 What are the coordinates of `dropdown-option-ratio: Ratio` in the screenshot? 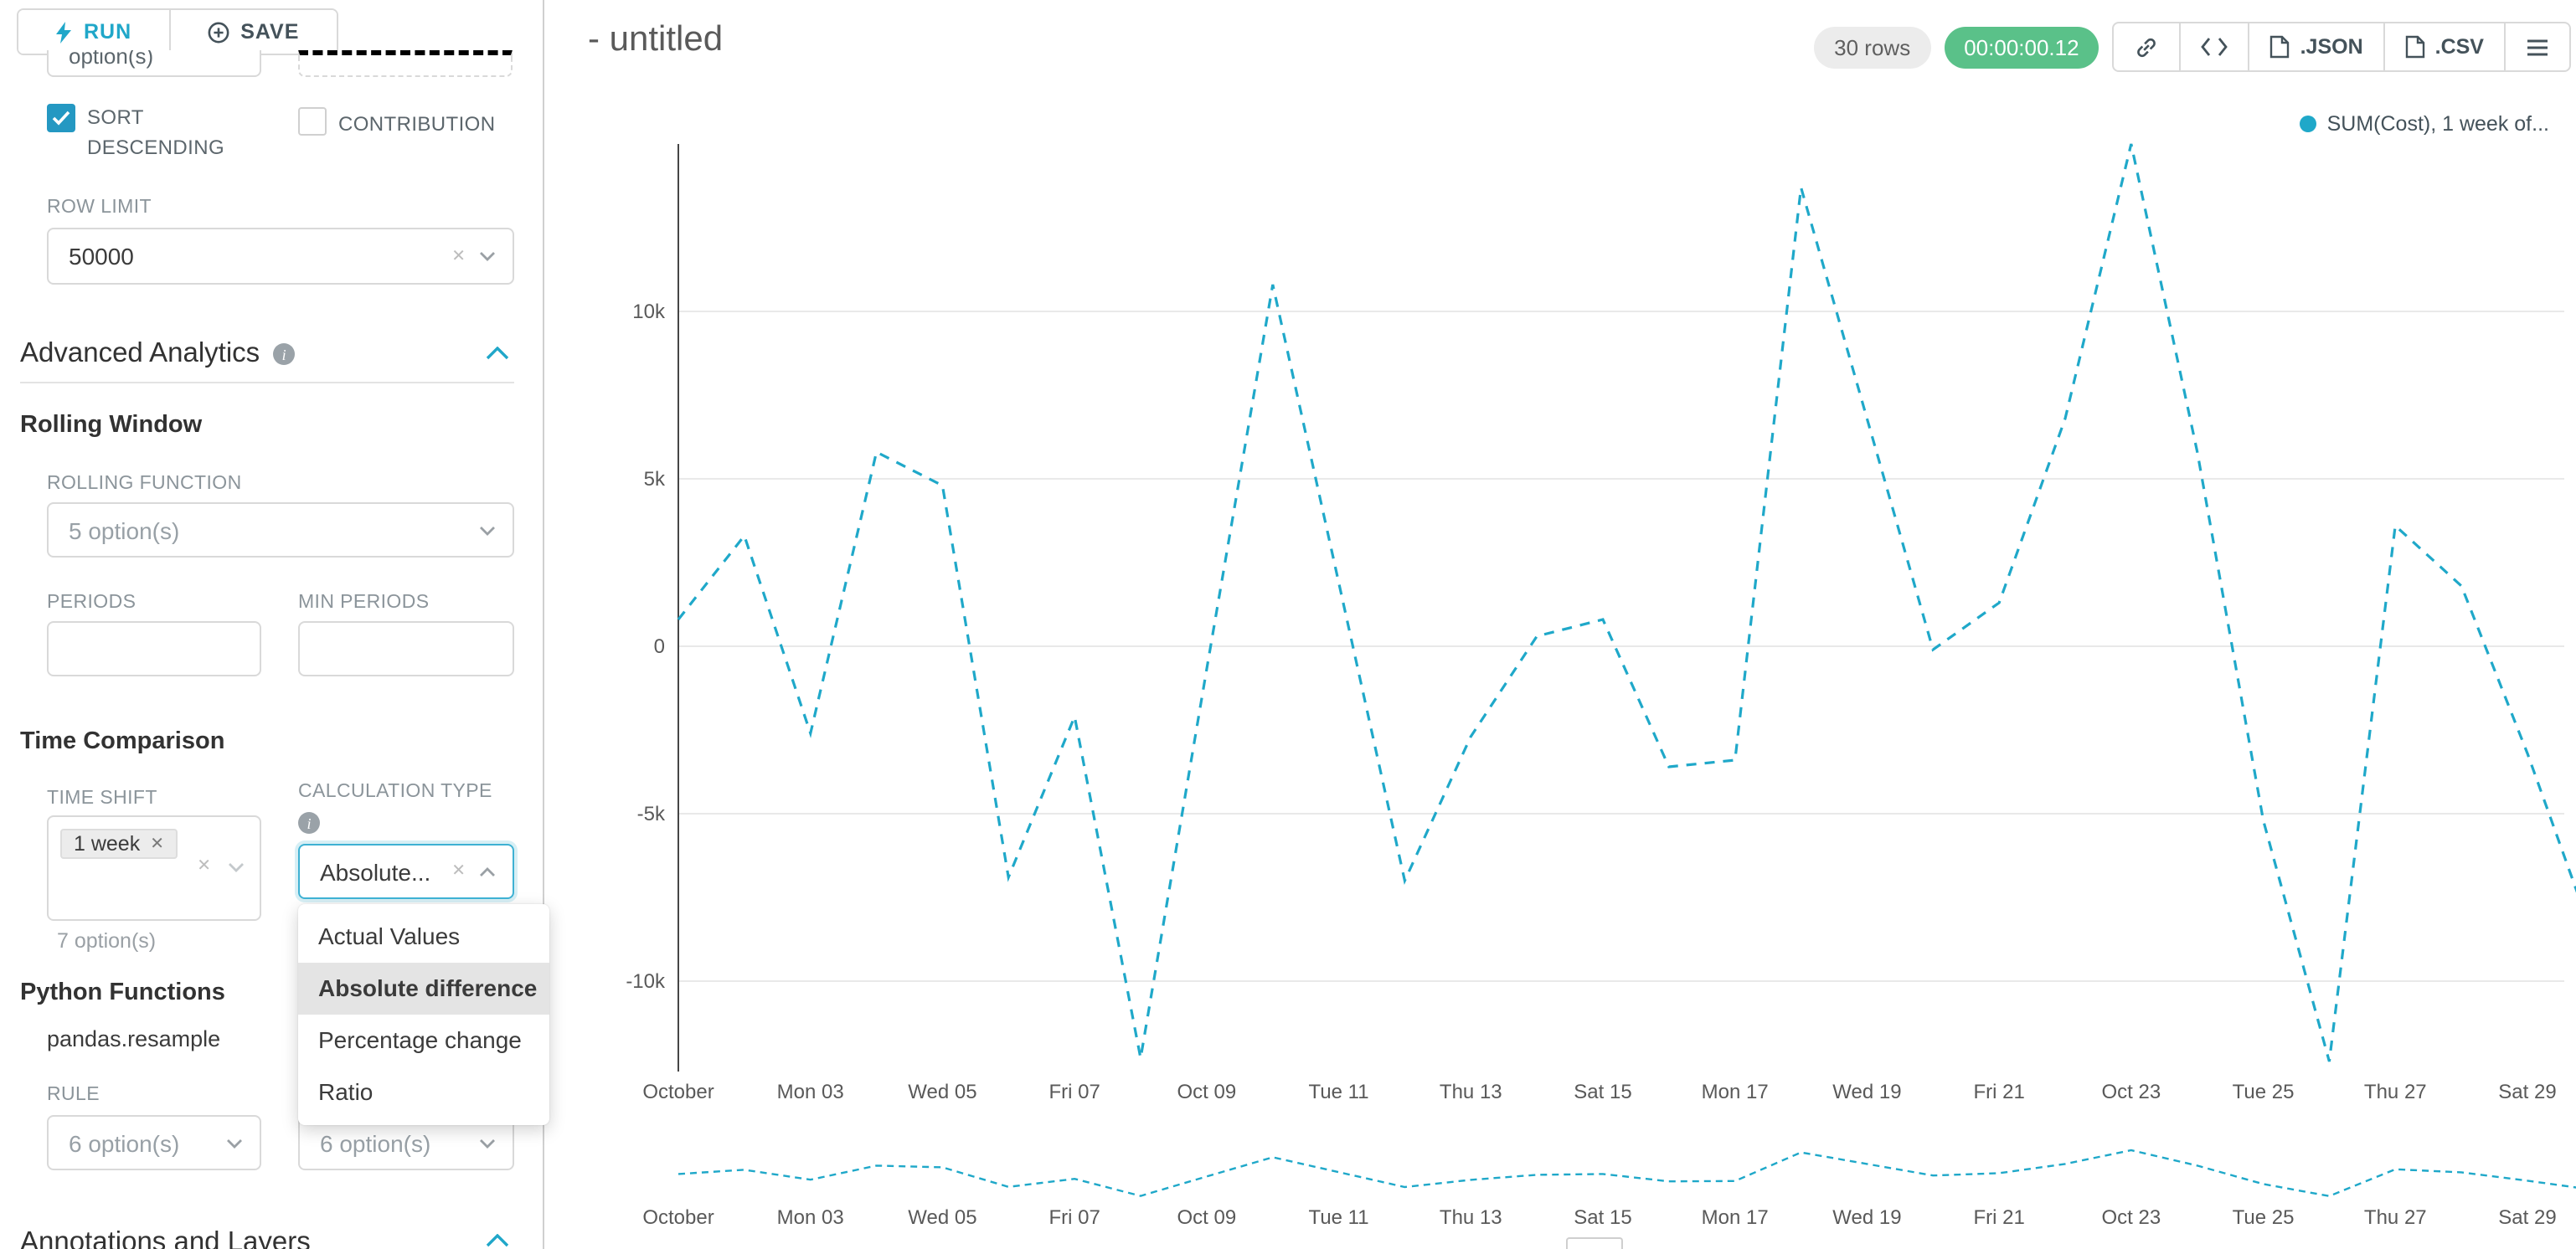 It's located at (346, 1091).